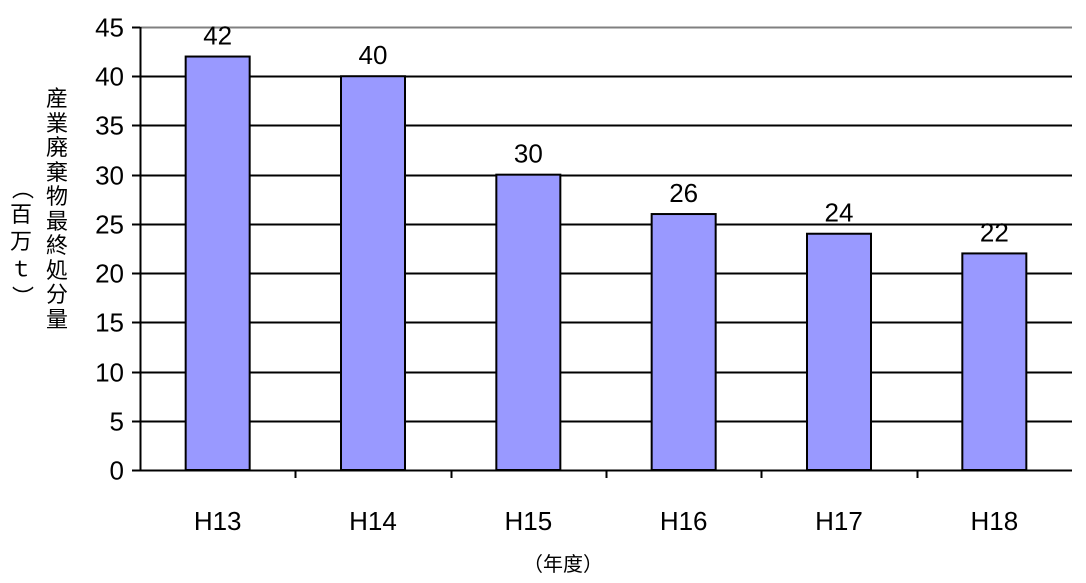  I want to click on x-tick-labels: H13 H14 H15 H16 H17 H18, so click(606, 521).